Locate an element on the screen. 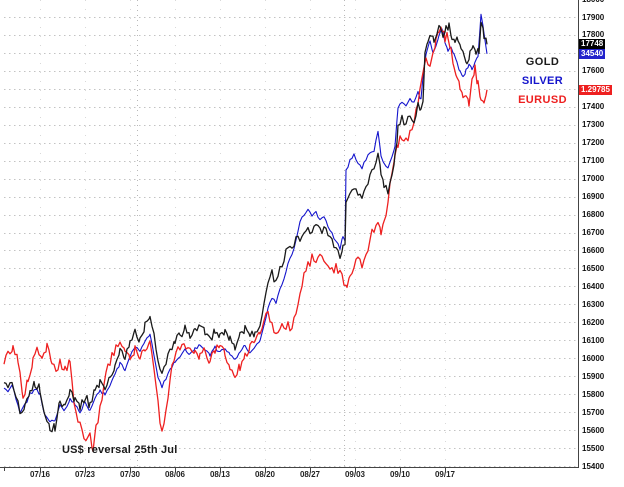 The height and width of the screenshot is (487, 624). gold-price-tag: 17748 is located at coordinates (592, 44).